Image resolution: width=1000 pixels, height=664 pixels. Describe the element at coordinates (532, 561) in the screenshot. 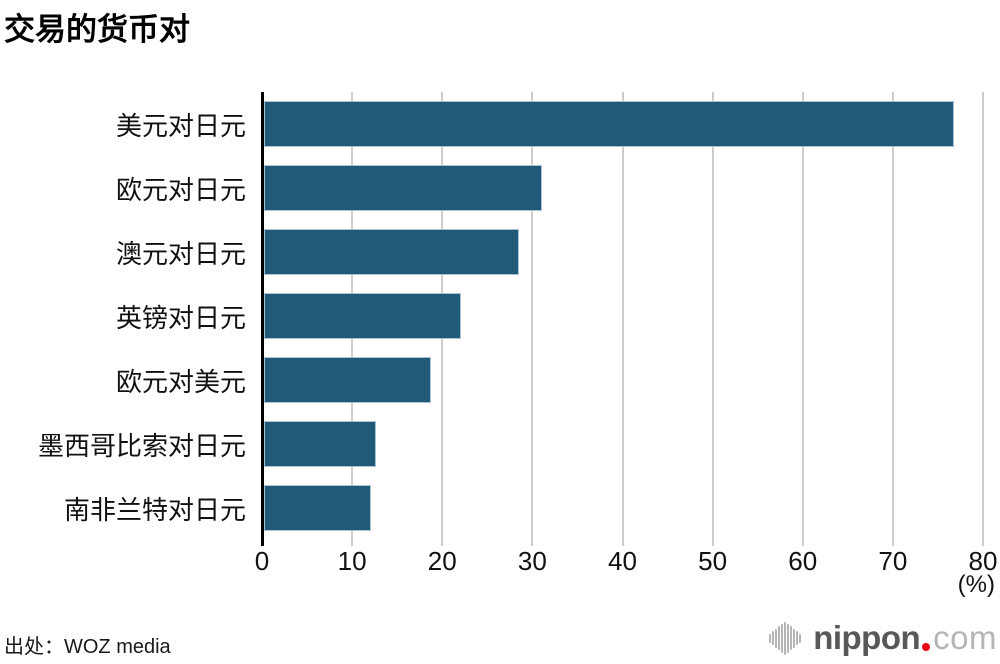

I see `x-tick-label-30: 30` at that location.